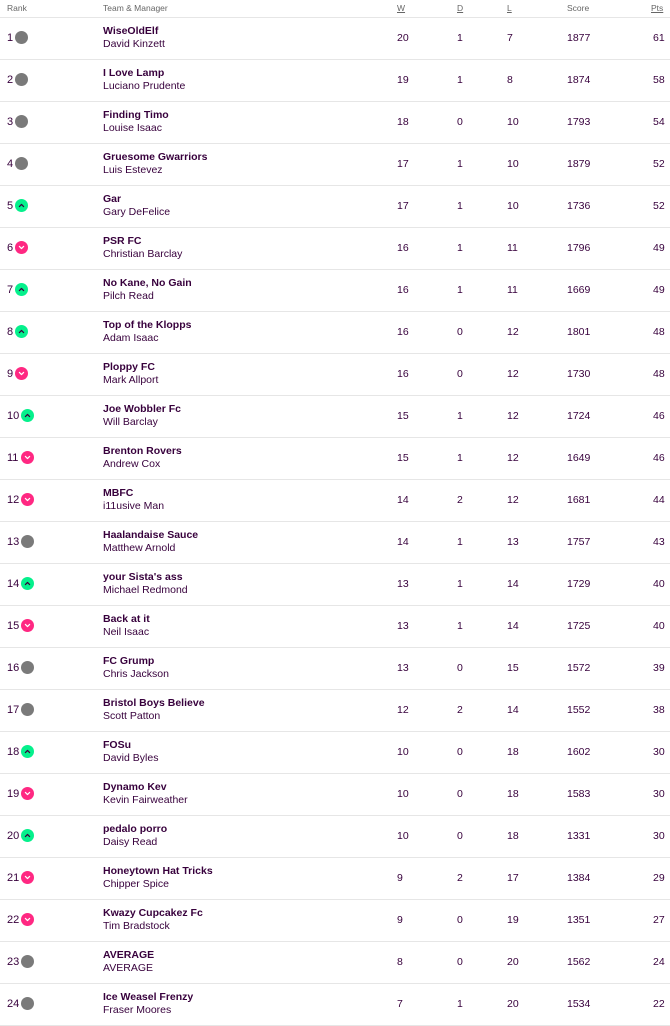 The image size is (670, 1026). Describe the element at coordinates (335, 417) in the screenshot. I see `table-row: 10 Joe Wobbler Fc Will Barclay 15 1 12 1724 46` at that location.